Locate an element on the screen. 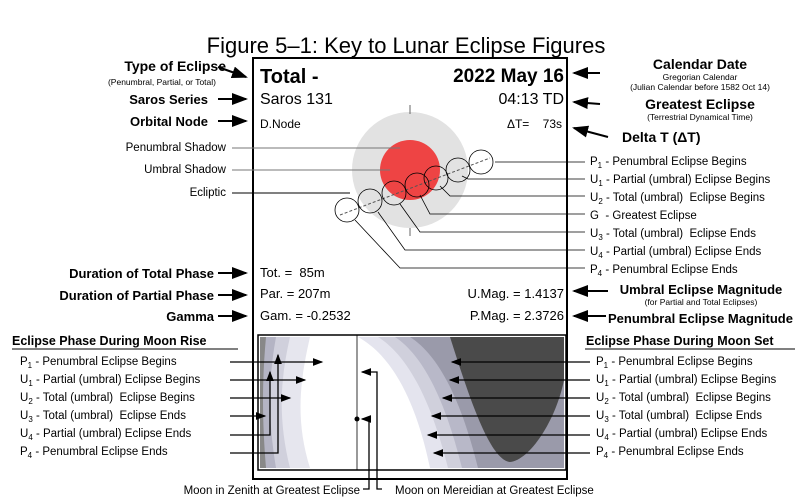 This screenshot has height=503, width=812. label-umbral-shadow: Umbral Shadow is located at coordinates (185, 170).